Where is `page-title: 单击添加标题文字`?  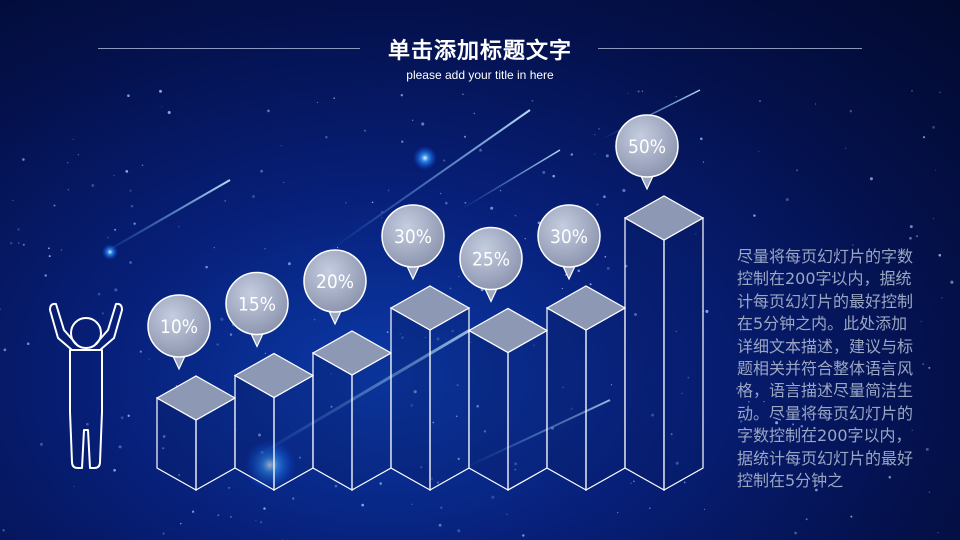
page-title: 单击添加标题文字 is located at coordinates (479, 51).